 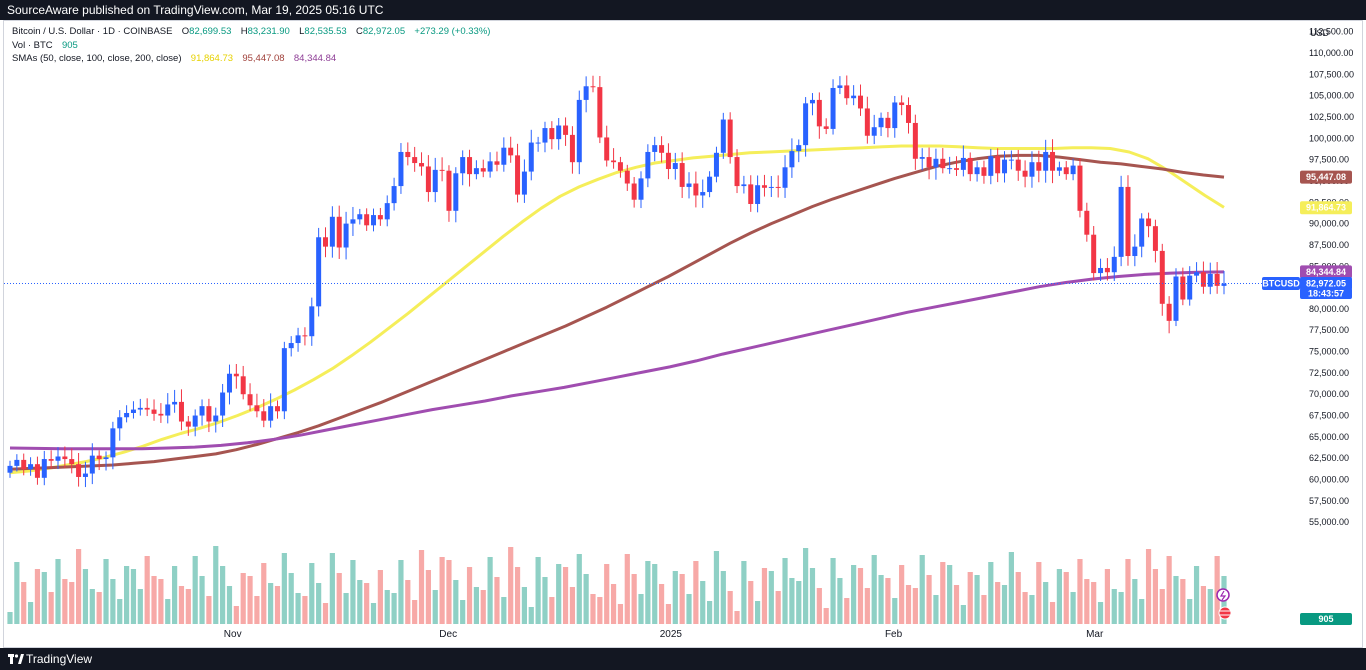 I want to click on open-label: O, so click(x=185, y=31).